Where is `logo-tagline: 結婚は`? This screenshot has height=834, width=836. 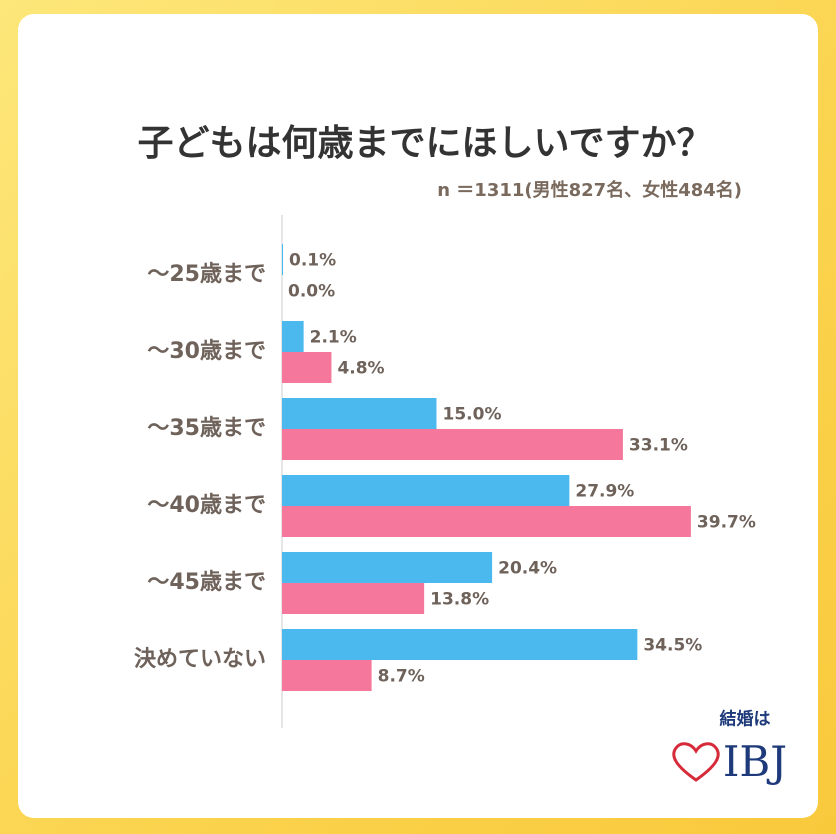
logo-tagline: 結婚は is located at coordinates (745, 719).